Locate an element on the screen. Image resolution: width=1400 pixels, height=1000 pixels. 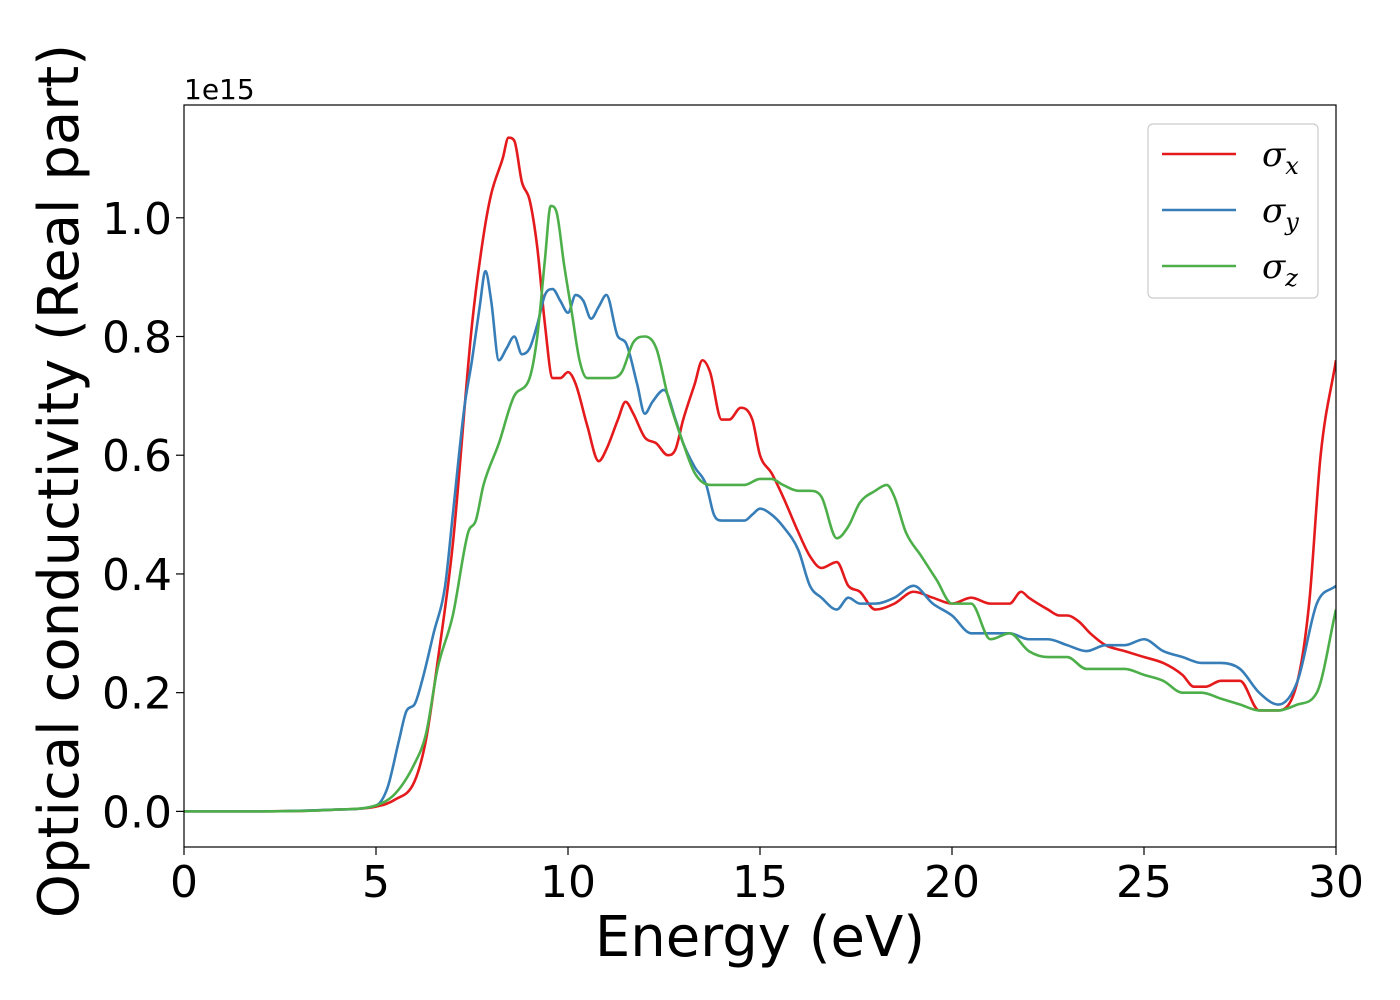
y-tick-label: 0.4 is located at coordinates (137, 575).